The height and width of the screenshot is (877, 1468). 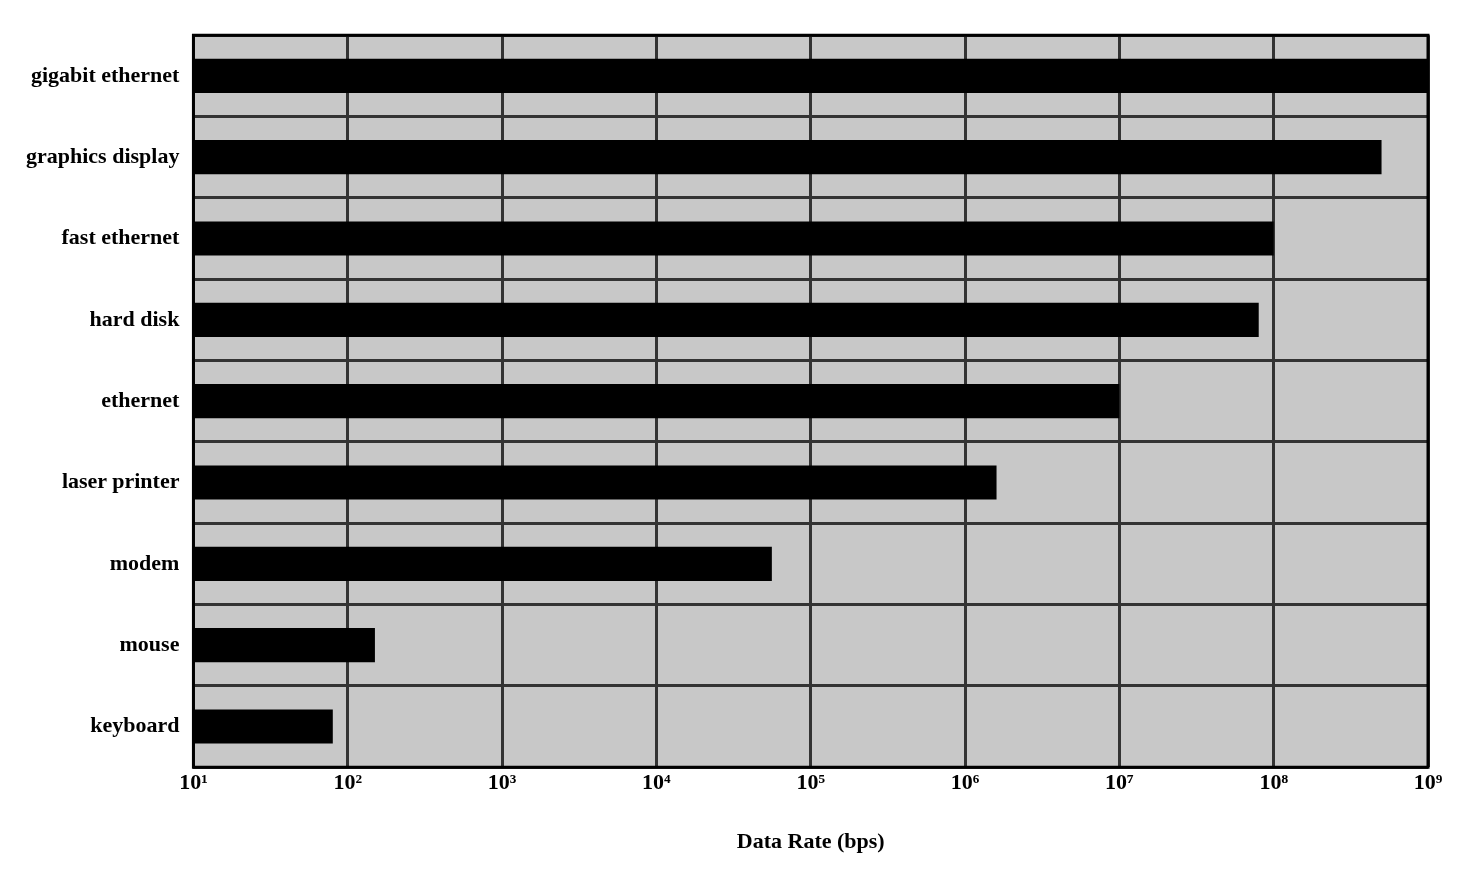 What do you see at coordinates (810, 841) in the screenshot?
I see `x-axis-title: Data Rate (bps)` at bounding box center [810, 841].